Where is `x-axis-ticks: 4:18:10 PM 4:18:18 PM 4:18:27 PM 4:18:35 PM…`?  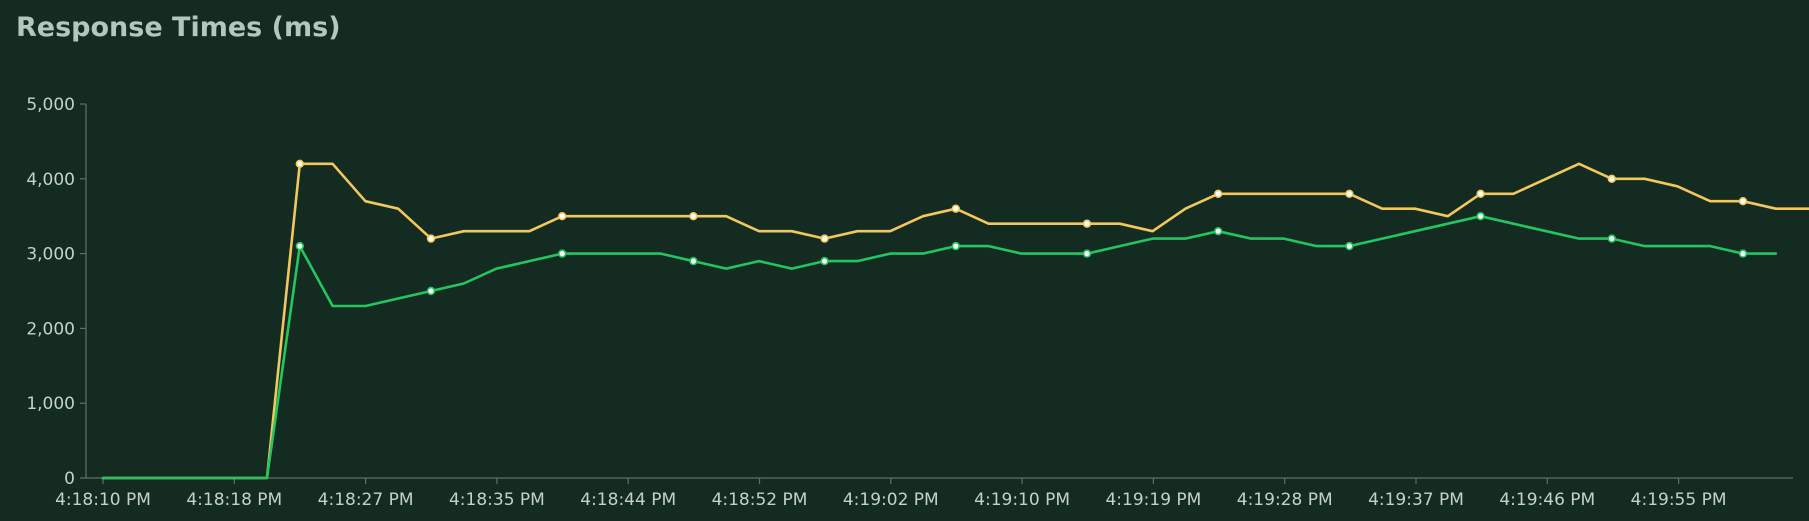
x-axis-ticks: 4:18:10 PM 4:18:18 PM 4:18:27 PM 4:18:35 PM… is located at coordinates (891, 494).